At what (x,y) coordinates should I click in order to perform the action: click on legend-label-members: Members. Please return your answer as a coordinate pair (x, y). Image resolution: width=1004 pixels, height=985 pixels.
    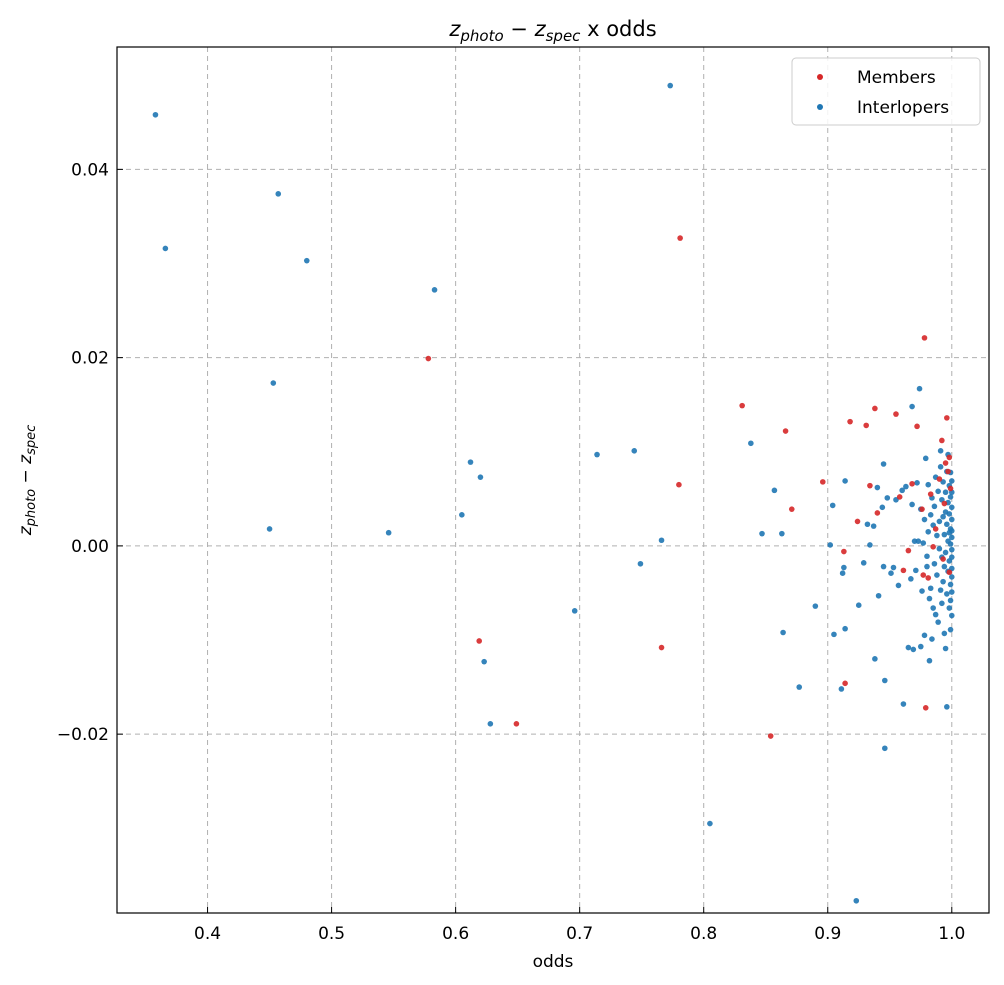
    Looking at the image, I should click on (896, 78).